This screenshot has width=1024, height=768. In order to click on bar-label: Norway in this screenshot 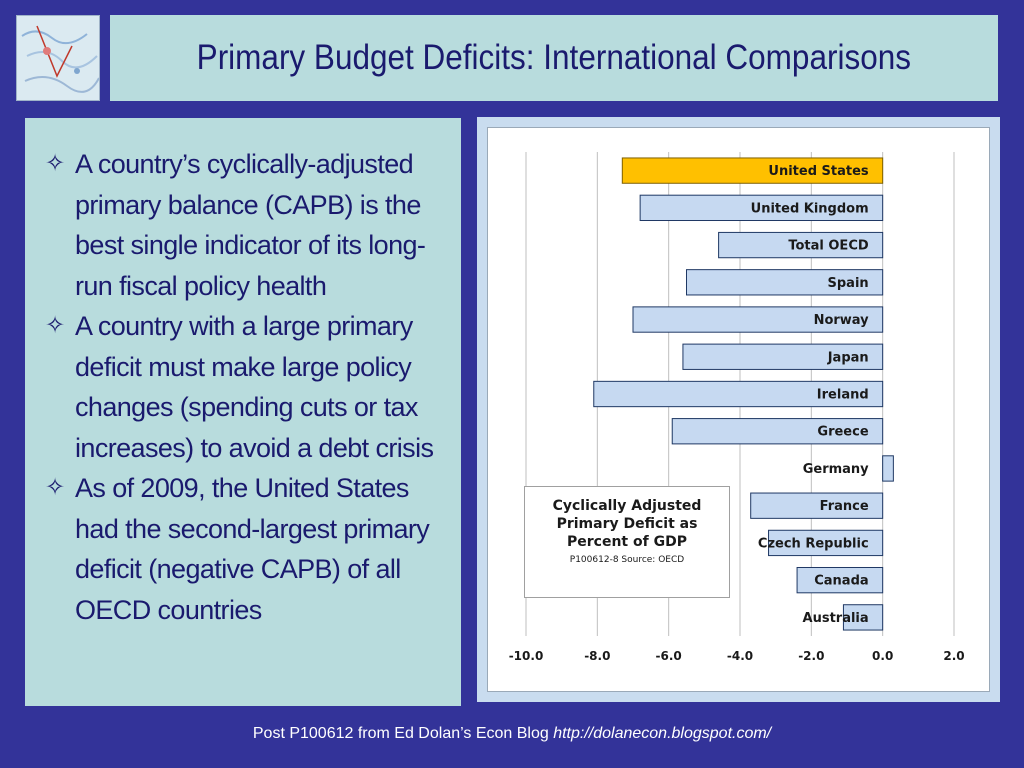, I will do `click(842, 320)`.